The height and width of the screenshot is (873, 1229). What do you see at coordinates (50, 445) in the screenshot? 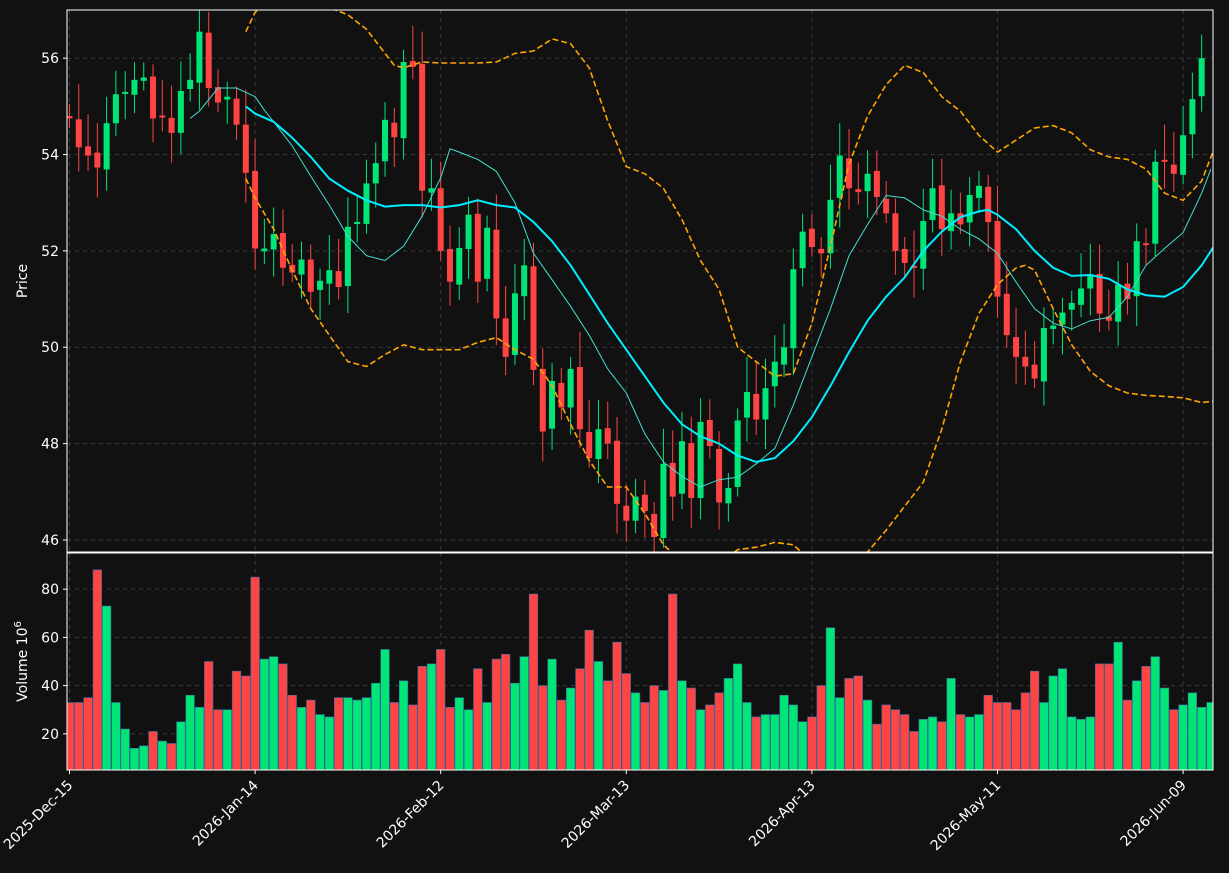
I see `price-tick-label: 48` at bounding box center [50, 445].